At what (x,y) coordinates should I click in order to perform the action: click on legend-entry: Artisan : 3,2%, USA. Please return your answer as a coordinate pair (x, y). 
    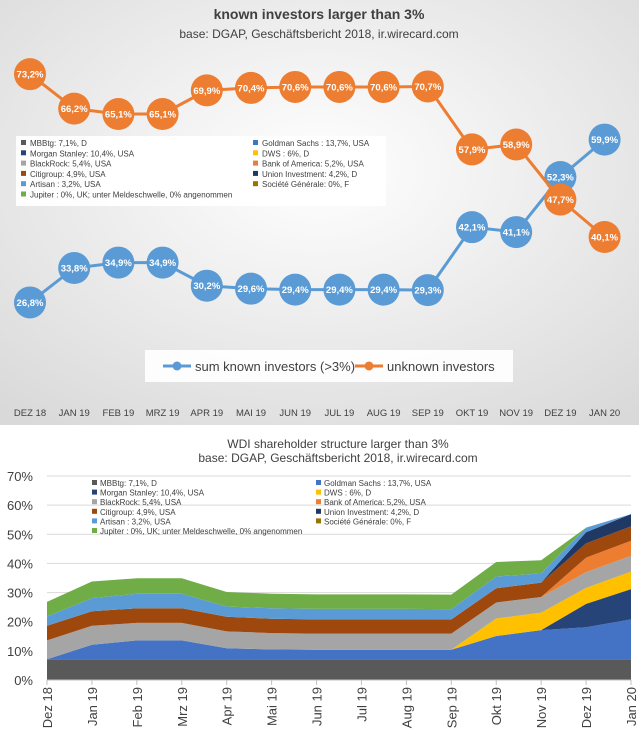
    Looking at the image, I should click on (65, 184).